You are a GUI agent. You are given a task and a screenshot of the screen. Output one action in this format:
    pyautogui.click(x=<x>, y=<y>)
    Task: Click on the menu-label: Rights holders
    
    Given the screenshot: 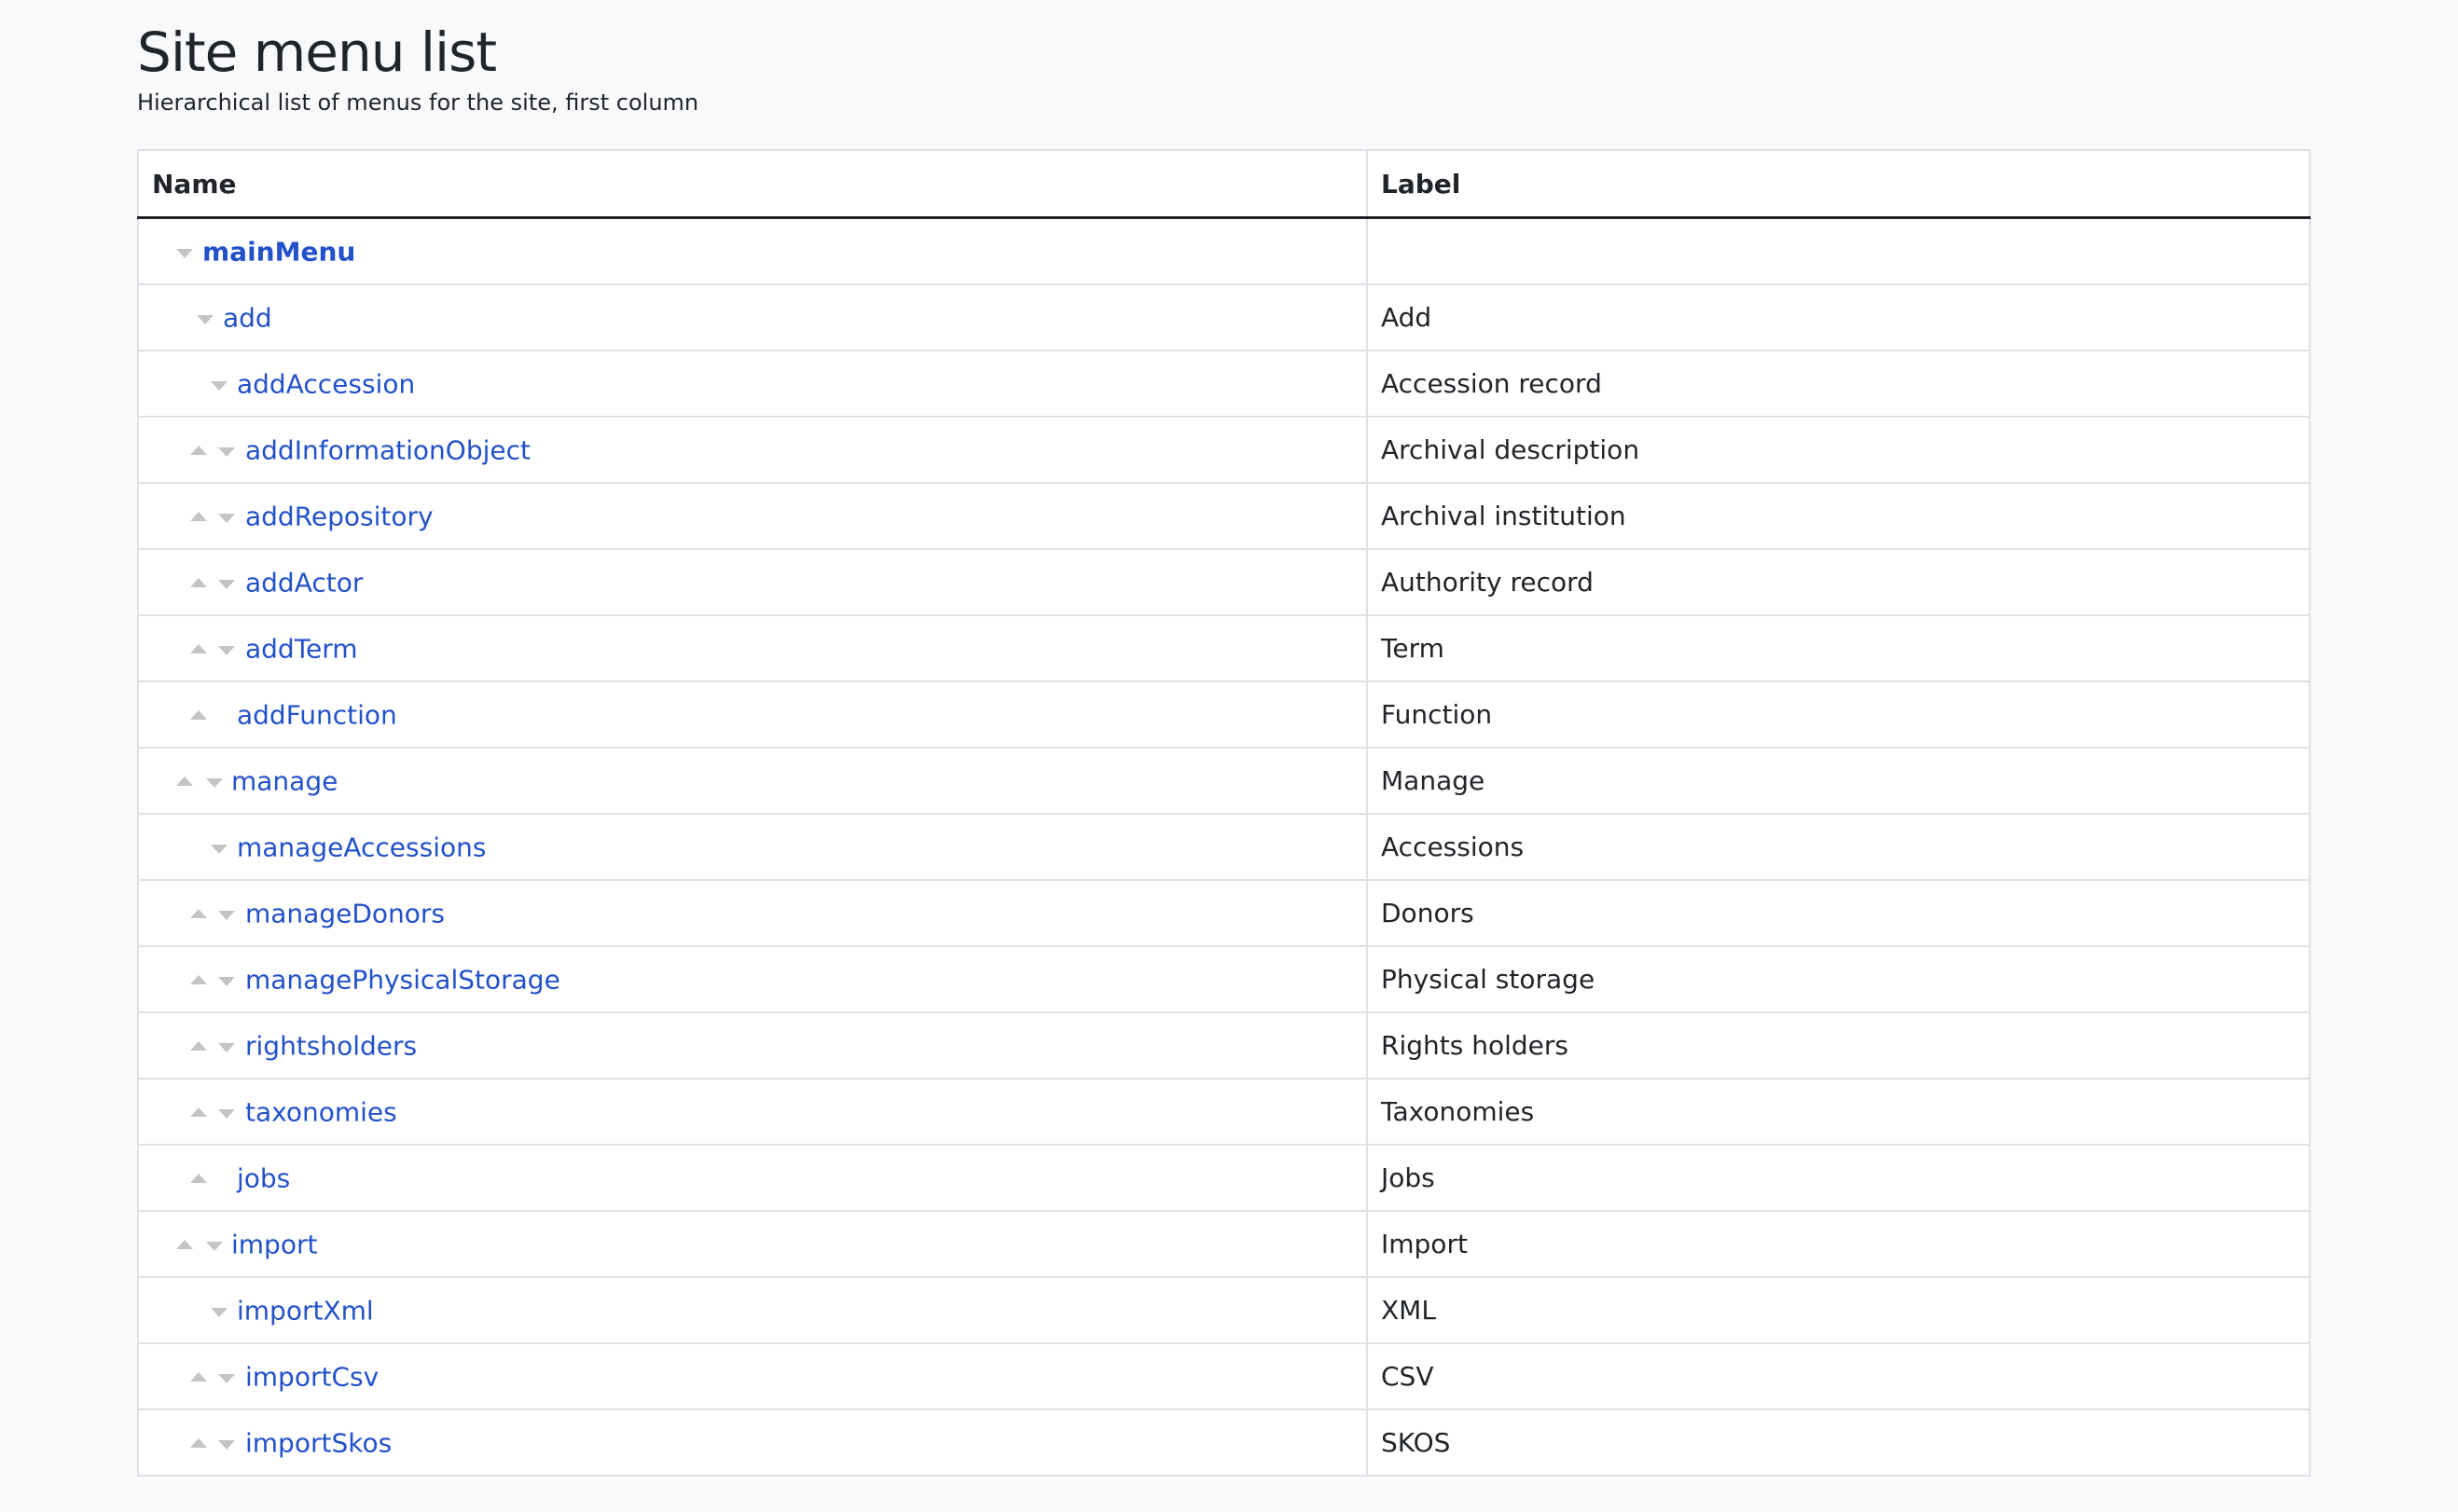 What is the action you would take?
    pyautogui.click(x=1838, y=1045)
    